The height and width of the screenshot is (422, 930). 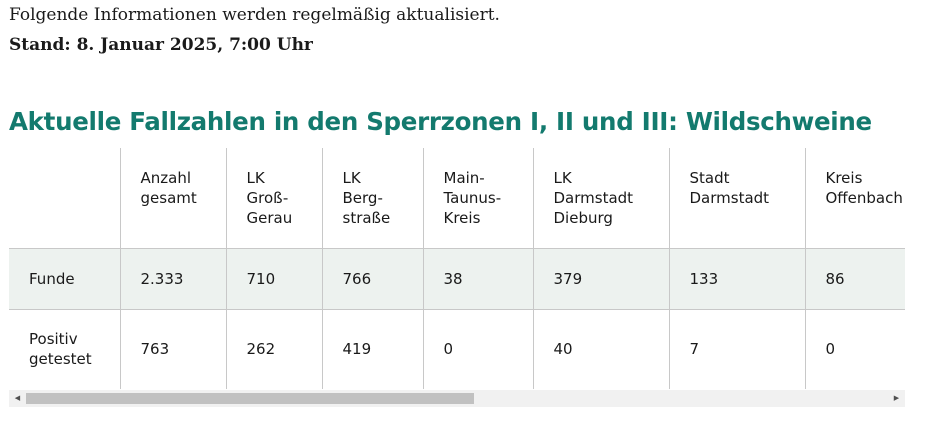 I want to click on header-line: Main-, so click(x=464, y=178).